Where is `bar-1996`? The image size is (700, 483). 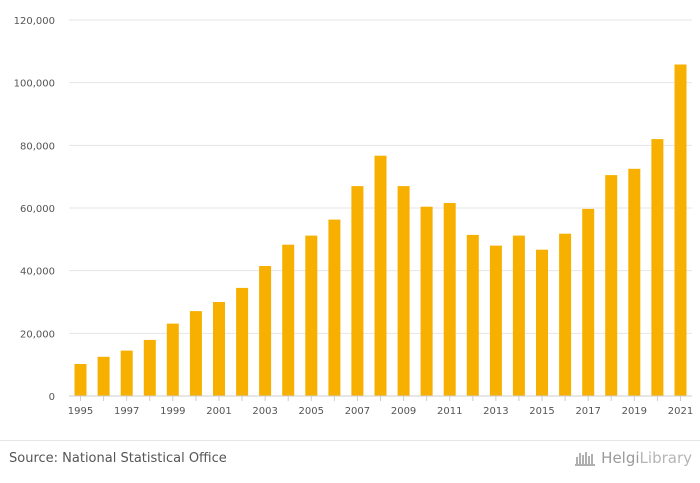 bar-1996 is located at coordinates (103, 376).